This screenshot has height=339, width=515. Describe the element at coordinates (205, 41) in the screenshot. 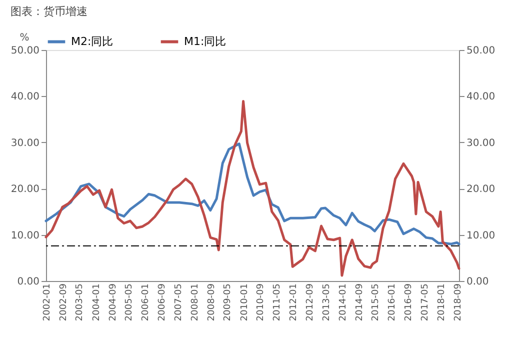

I see `legend-label: M1:同比` at that location.